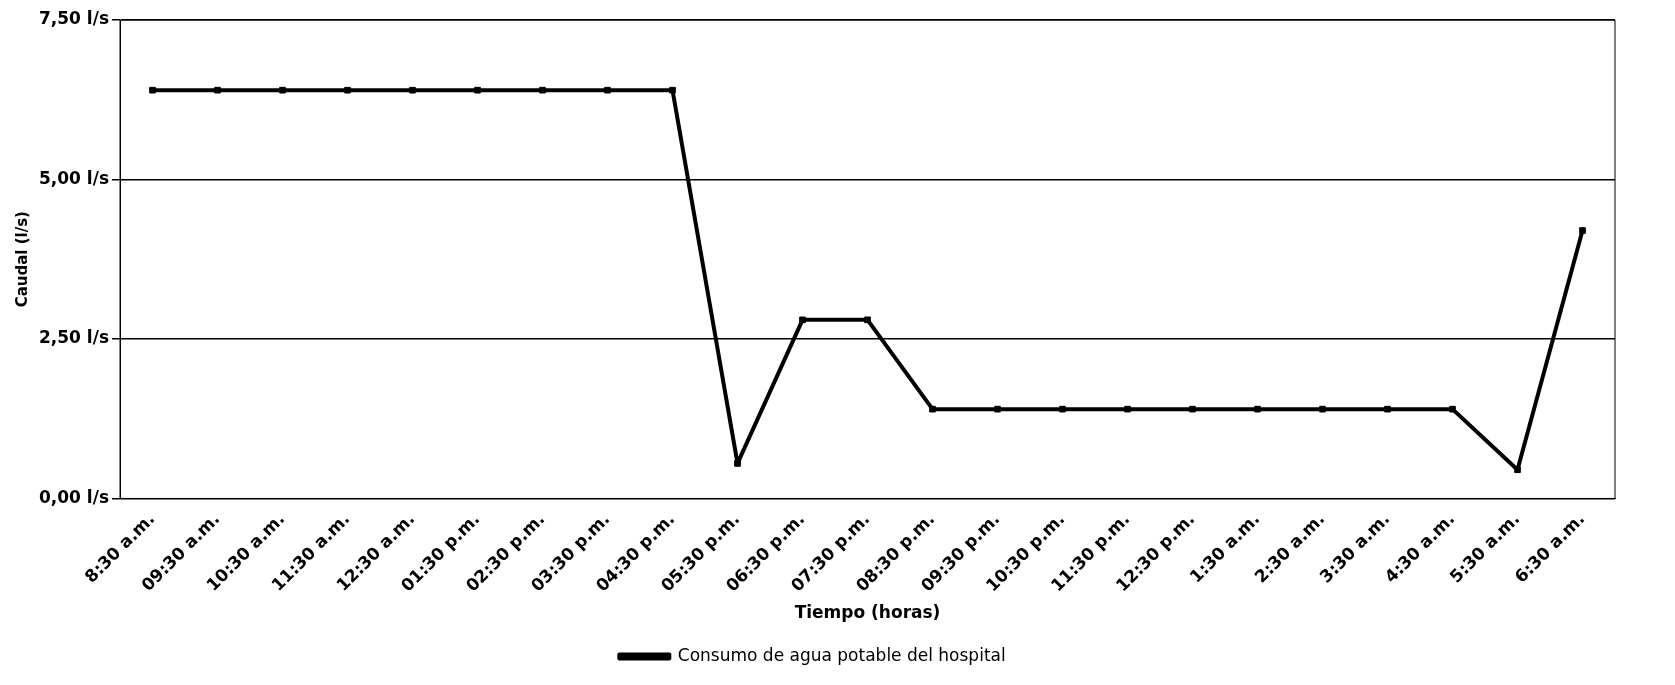 The height and width of the screenshot is (685, 1675). I want to click on y-tick-label: 2,50 l/s, so click(74, 337).